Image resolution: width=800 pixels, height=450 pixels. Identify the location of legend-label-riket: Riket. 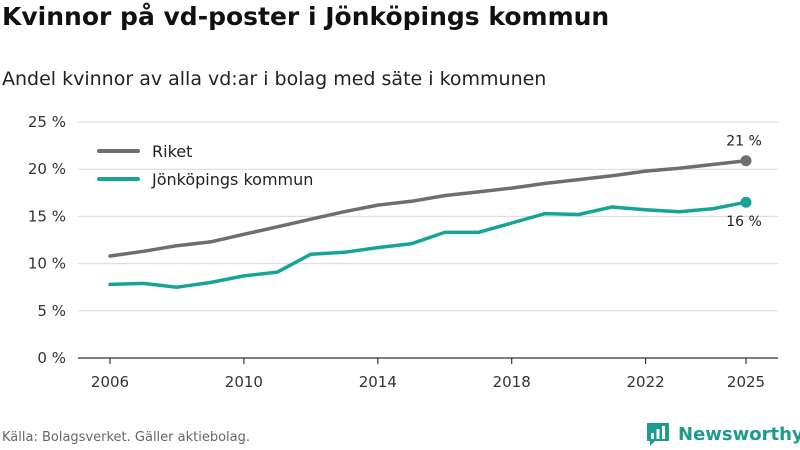
(172, 151).